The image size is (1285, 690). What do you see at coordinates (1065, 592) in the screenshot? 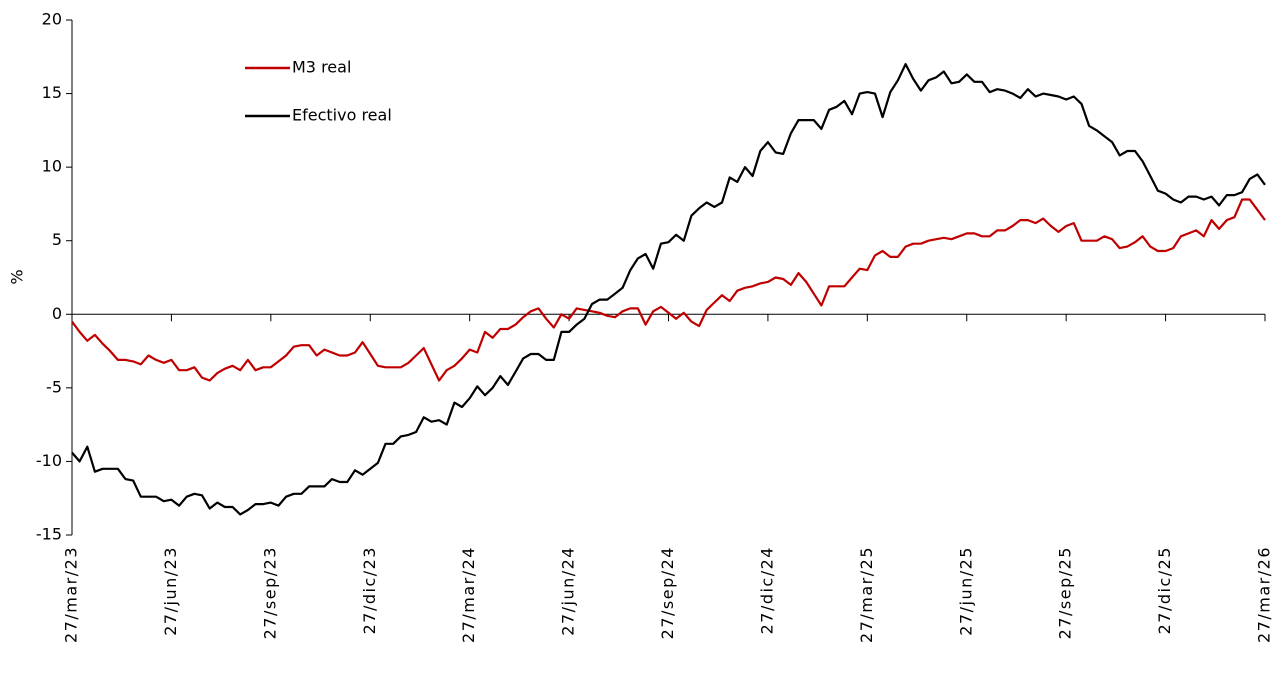
I see `x-tick-label: 27/sep/25` at bounding box center [1065, 592].